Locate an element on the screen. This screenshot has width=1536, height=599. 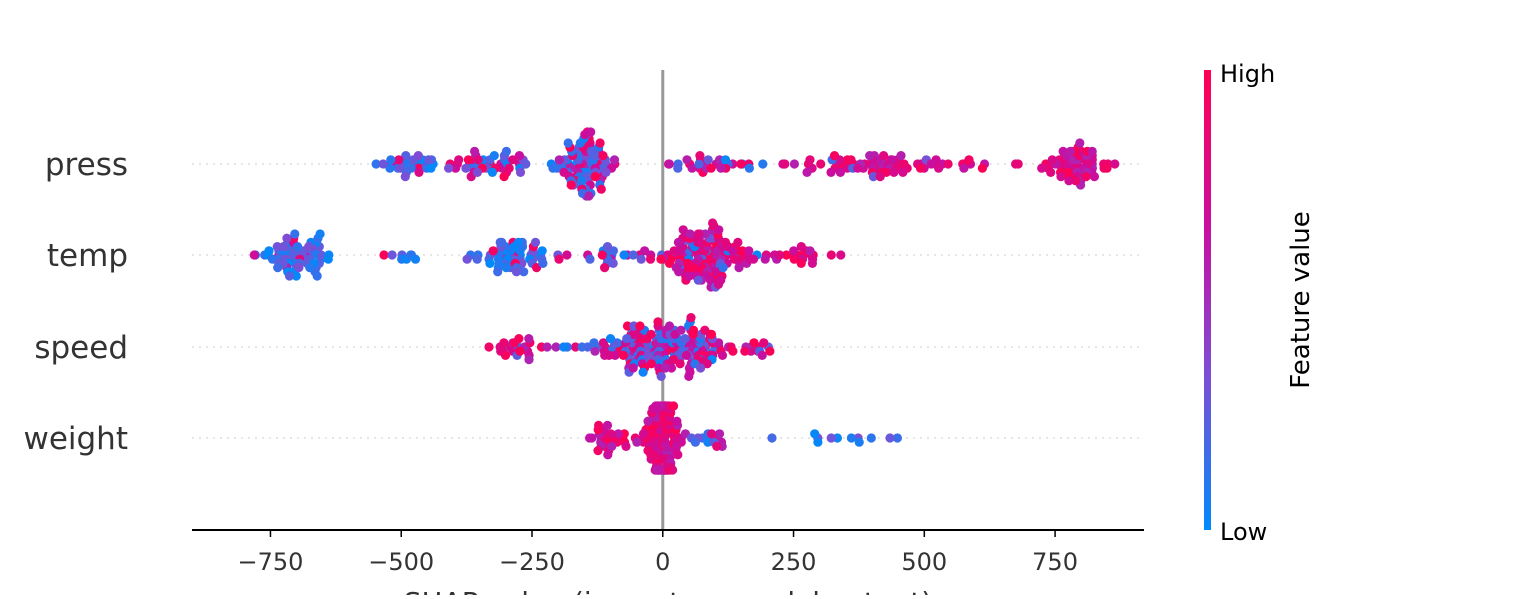
x-tick-label: 500 is located at coordinates (924, 562).